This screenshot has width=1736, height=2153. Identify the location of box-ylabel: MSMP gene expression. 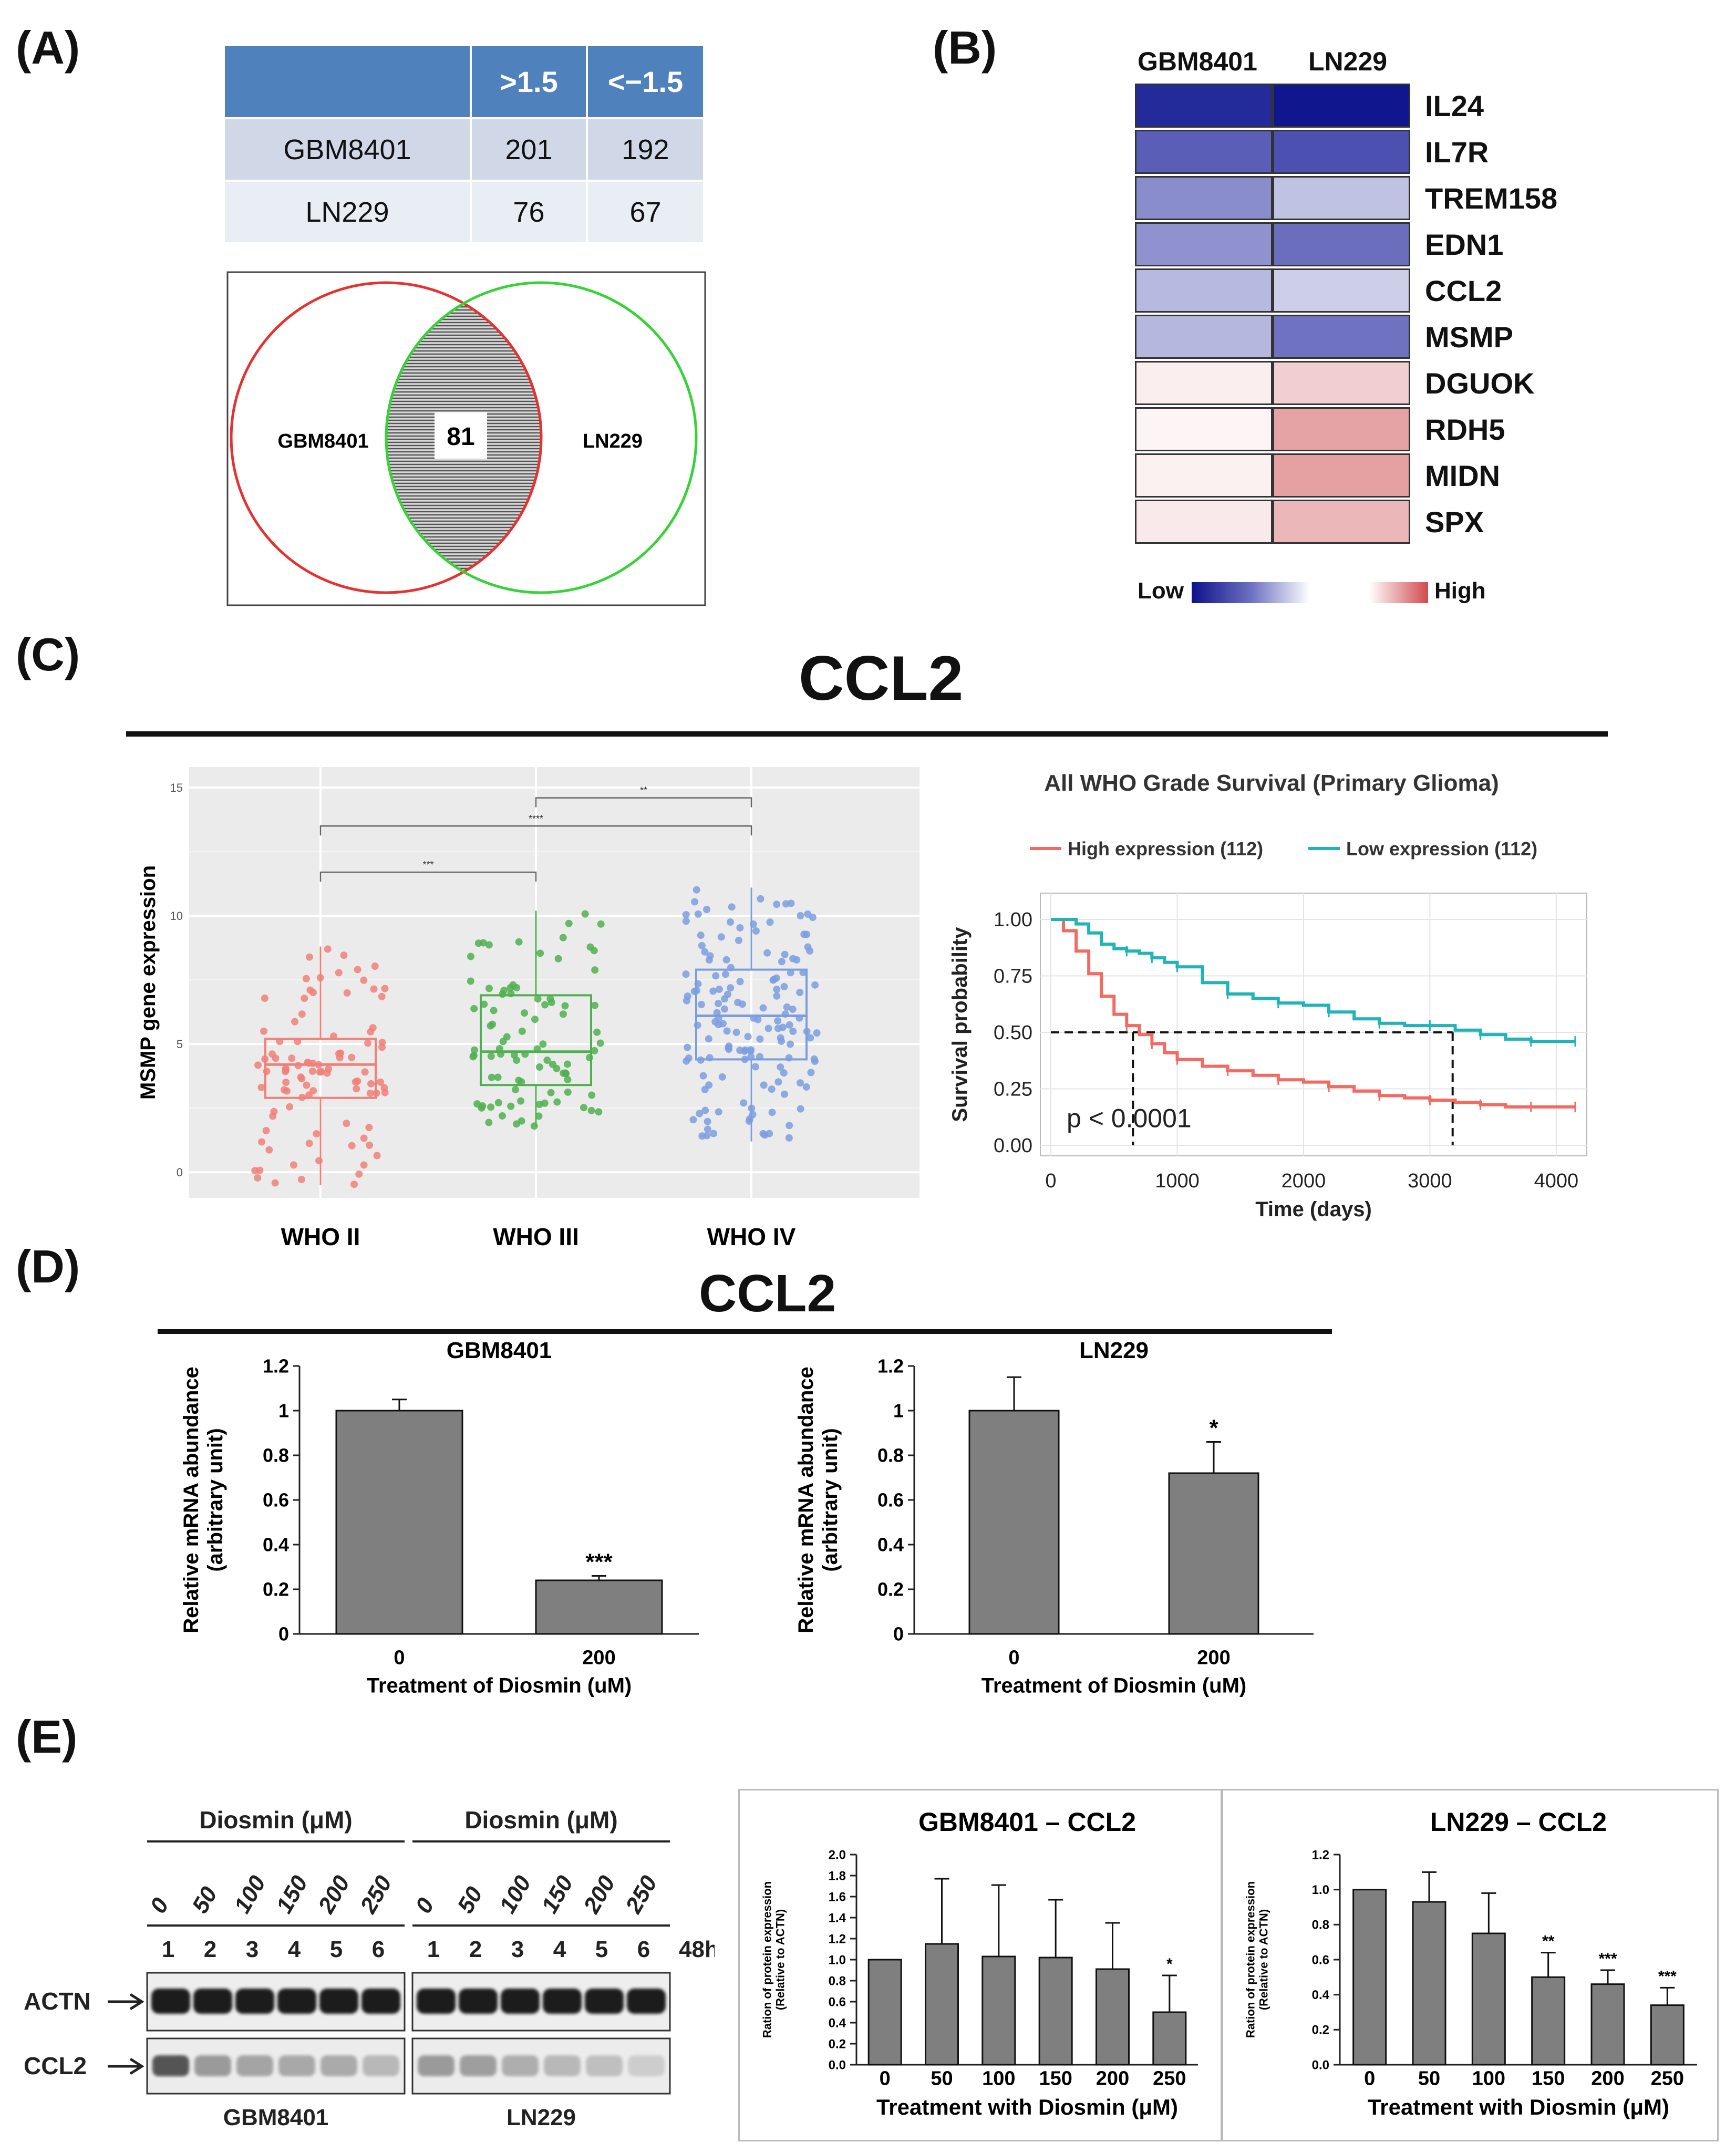
(148, 982).